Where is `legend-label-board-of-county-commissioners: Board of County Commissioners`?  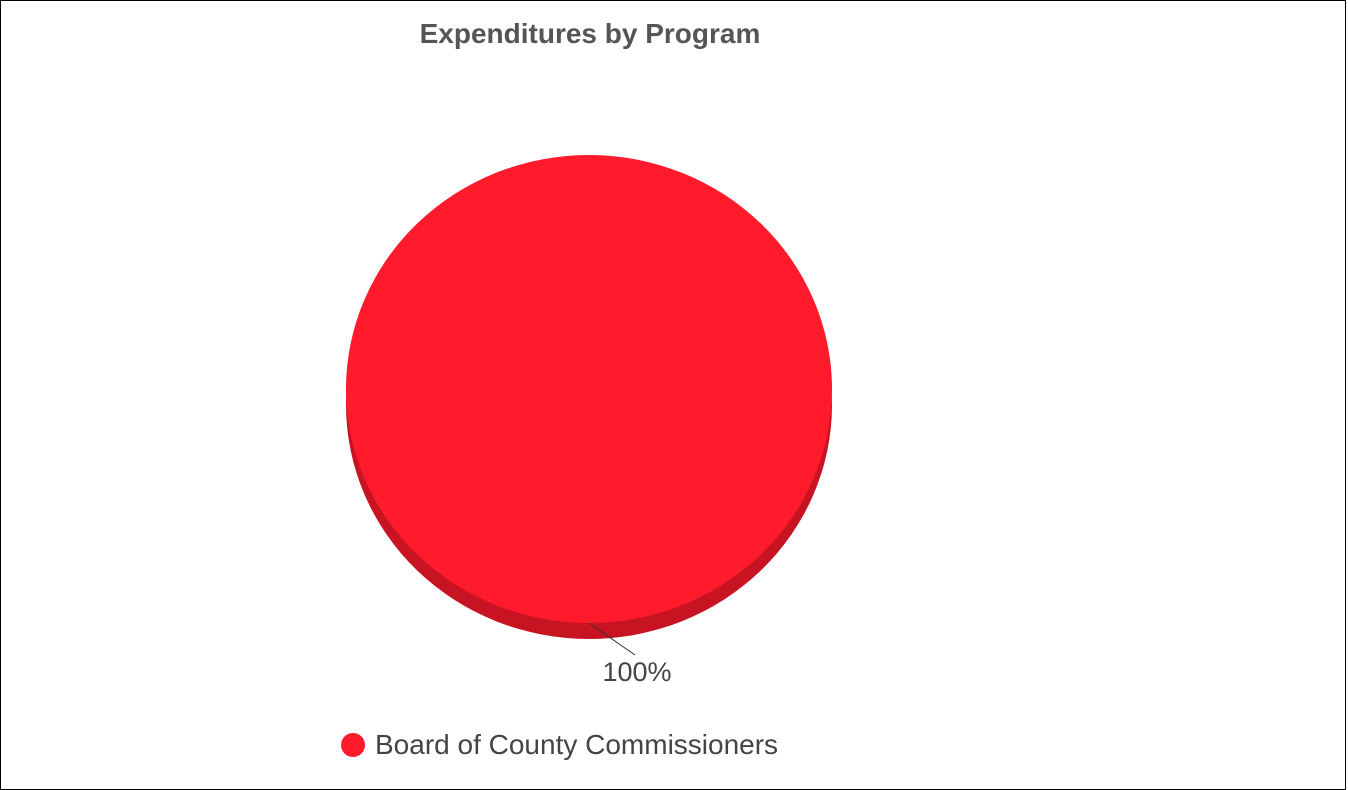
legend-label-board-of-county-commissioners: Board of County Commissioners is located at coordinates (577, 744).